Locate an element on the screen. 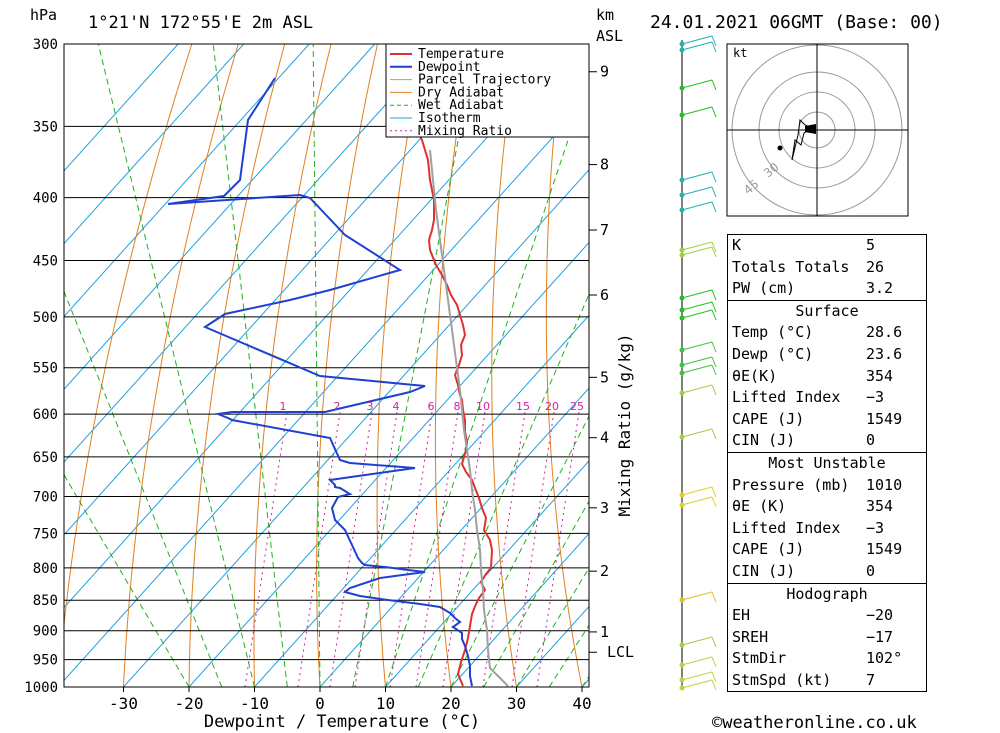  km-tick-label: 1 is located at coordinates (604, 632).